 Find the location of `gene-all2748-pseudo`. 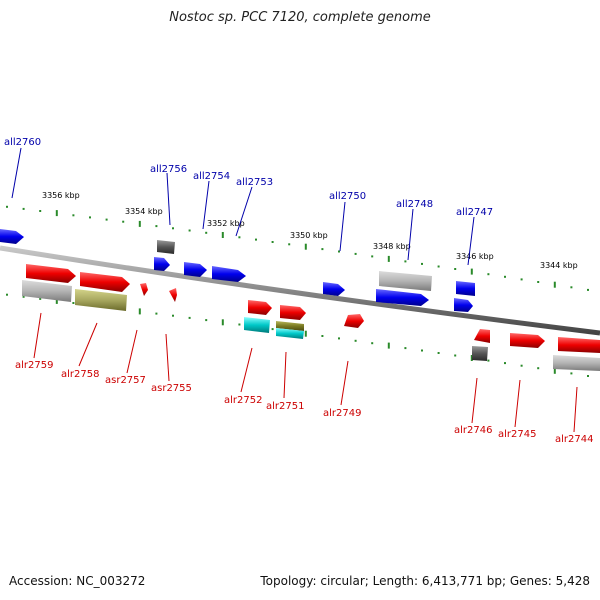

gene-all2748-pseudo is located at coordinates (405, 281).